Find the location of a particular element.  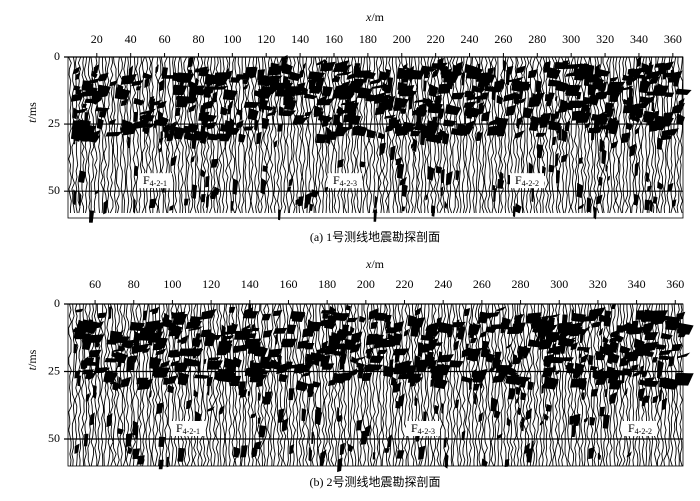

x-tick-label: 40 is located at coordinates (131, 39).